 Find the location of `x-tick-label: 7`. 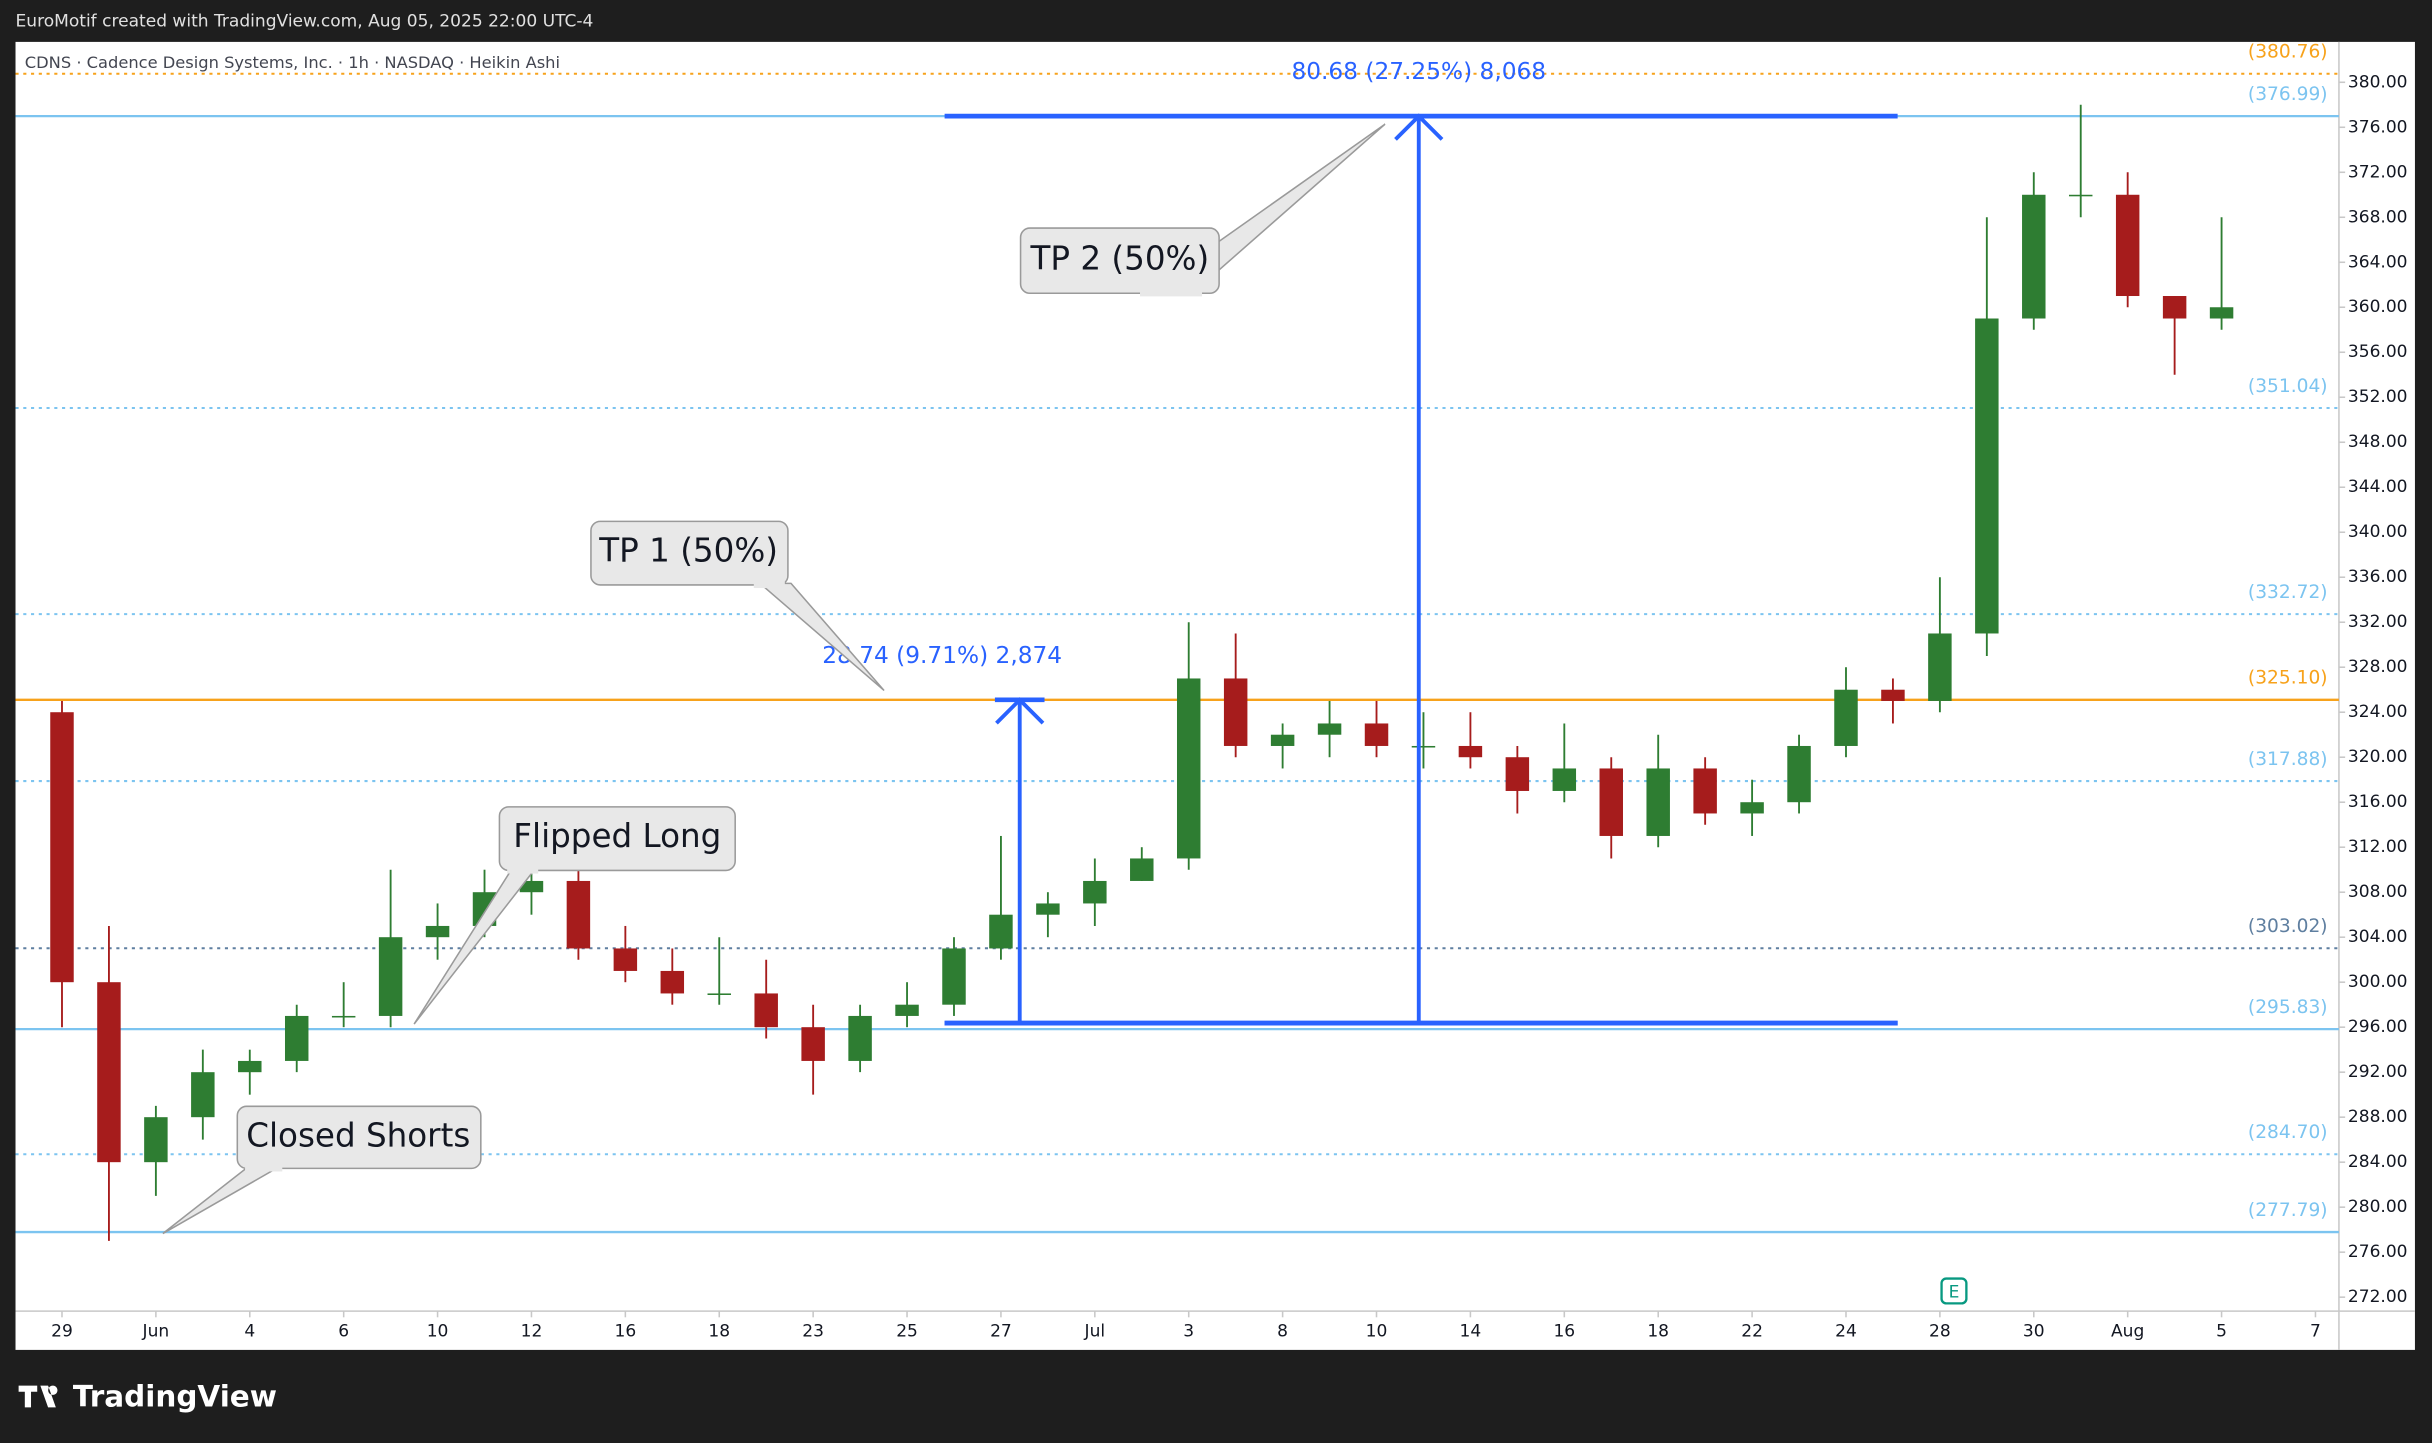

x-tick-label: 7 is located at coordinates (2315, 1331).